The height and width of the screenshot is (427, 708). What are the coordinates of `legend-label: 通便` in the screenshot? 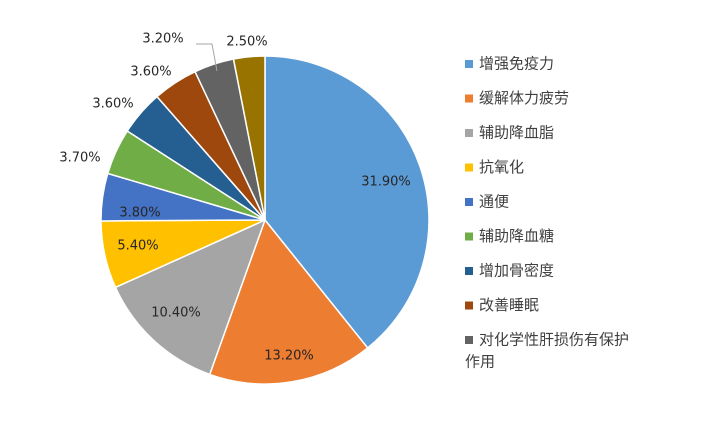 It's located at (494, 202).